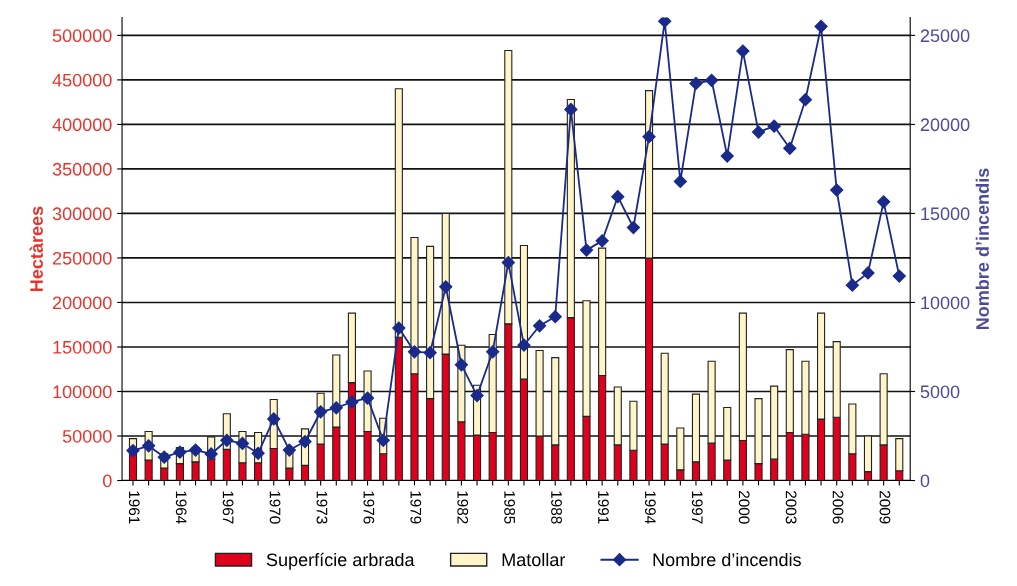 This screenshot has width=1017, height=586. I want to click on x-tick-label: 1988, so click(556, 507).